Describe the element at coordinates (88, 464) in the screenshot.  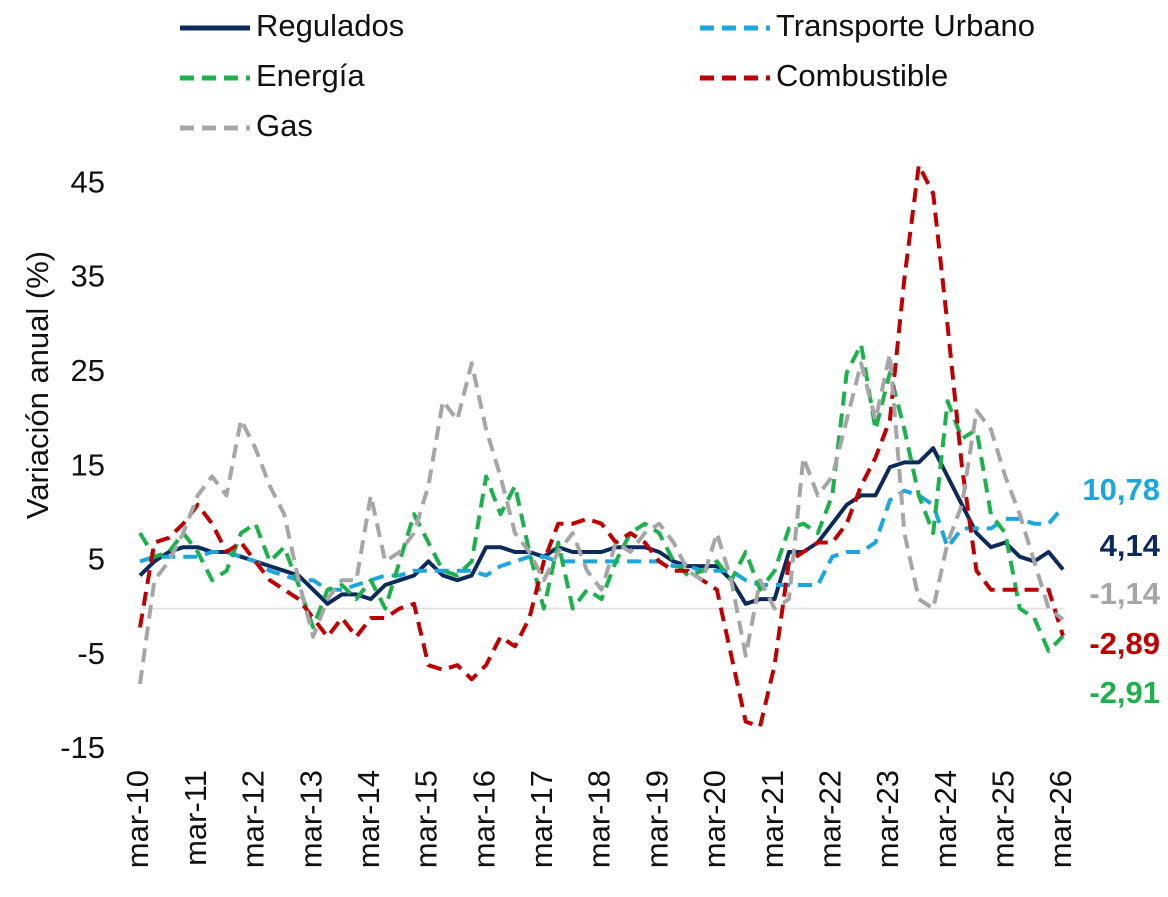
I see `y-tick-label: 15` at that location.